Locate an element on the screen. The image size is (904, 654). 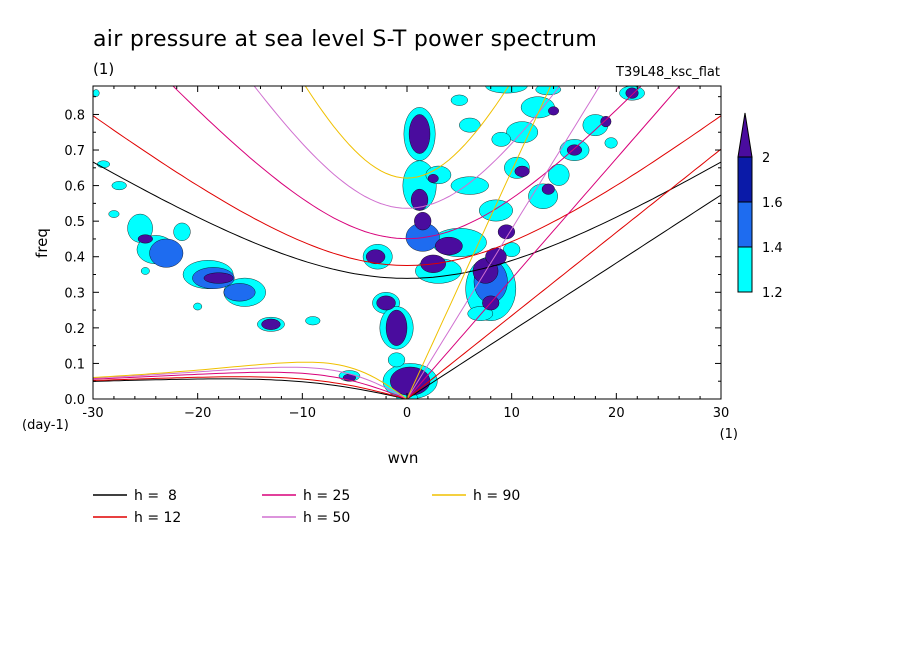
y-tick-label: 0.8 is located at coordinates (74, 115).